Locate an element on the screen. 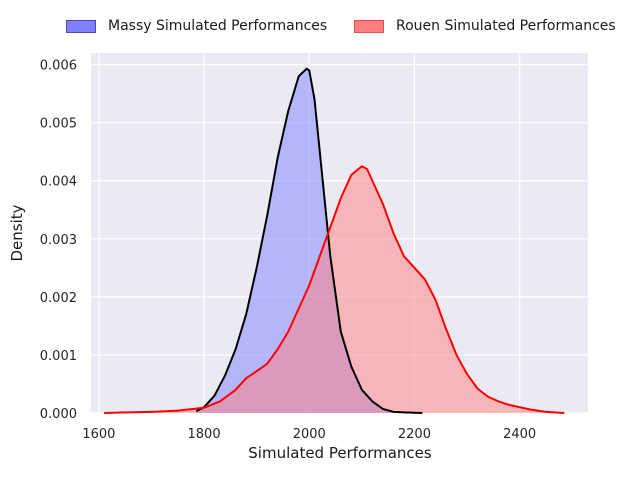 This screenshot has width=640, height=480. y-tick-label: 0.003 is located at coordinates (58, 240).